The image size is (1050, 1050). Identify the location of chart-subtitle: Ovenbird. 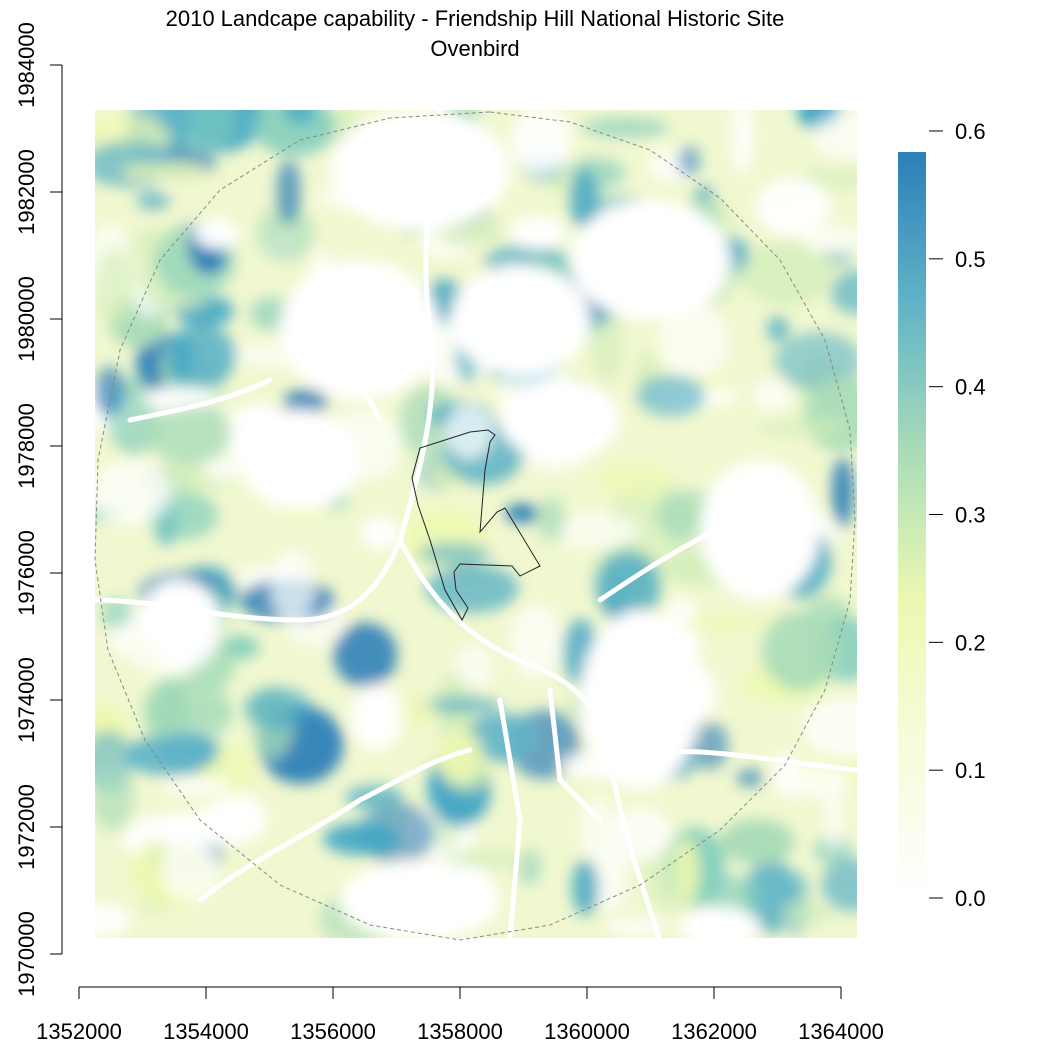
(475, 48).